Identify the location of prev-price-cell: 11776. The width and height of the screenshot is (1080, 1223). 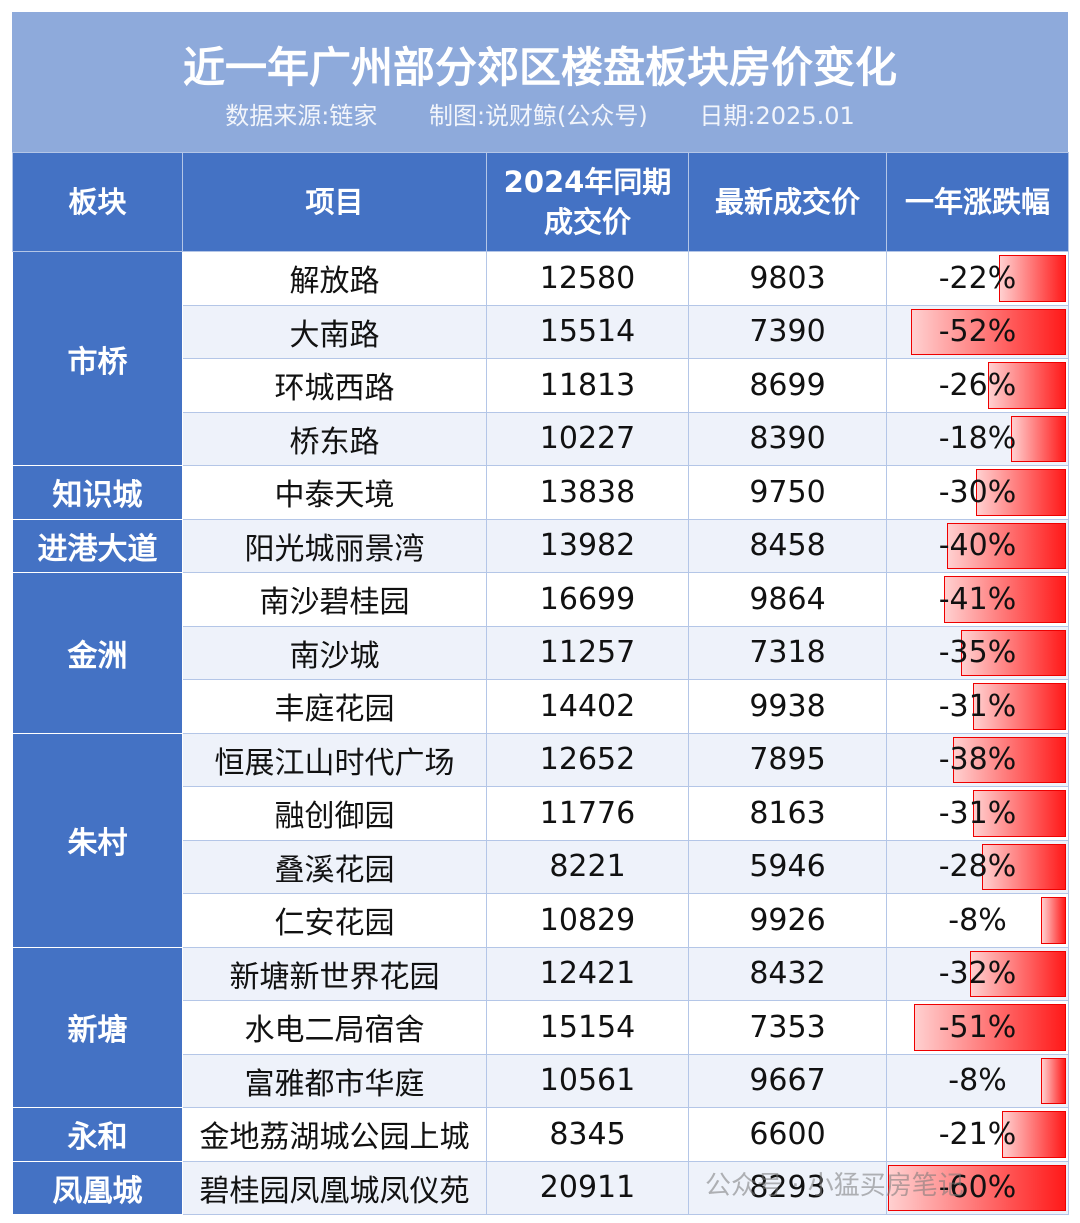
(587, 813).